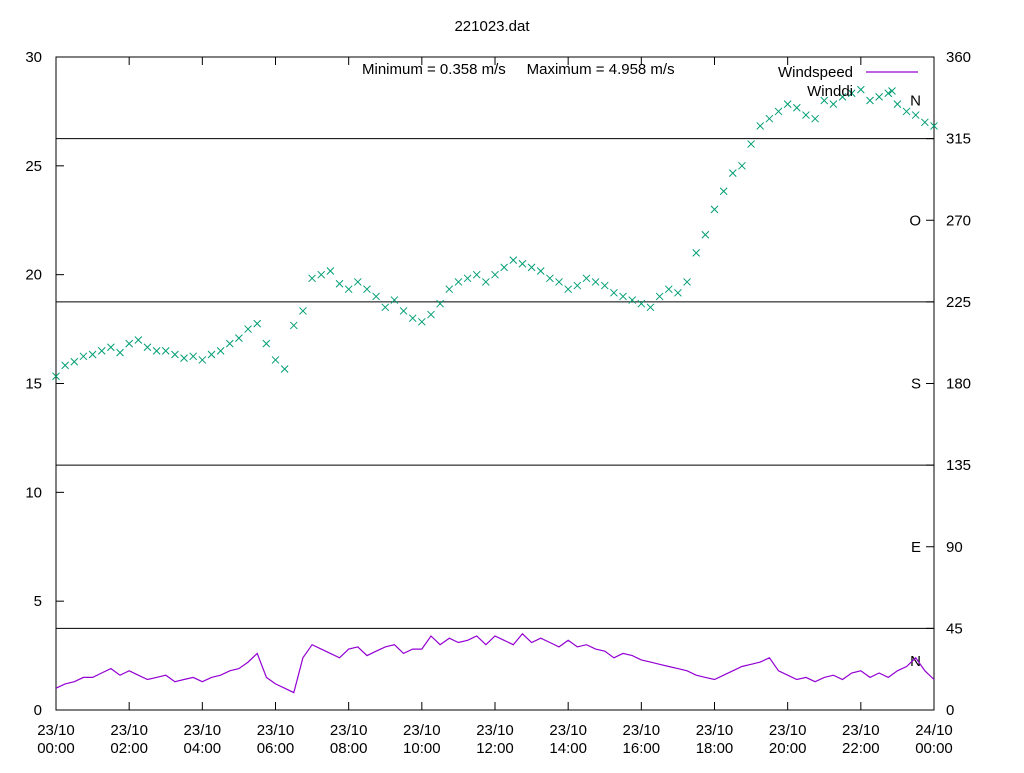  What do you see at coordinates (33, 492) in the screenshot?
I see `y-left-tick-label: 10` at bounding box center [33, 492].